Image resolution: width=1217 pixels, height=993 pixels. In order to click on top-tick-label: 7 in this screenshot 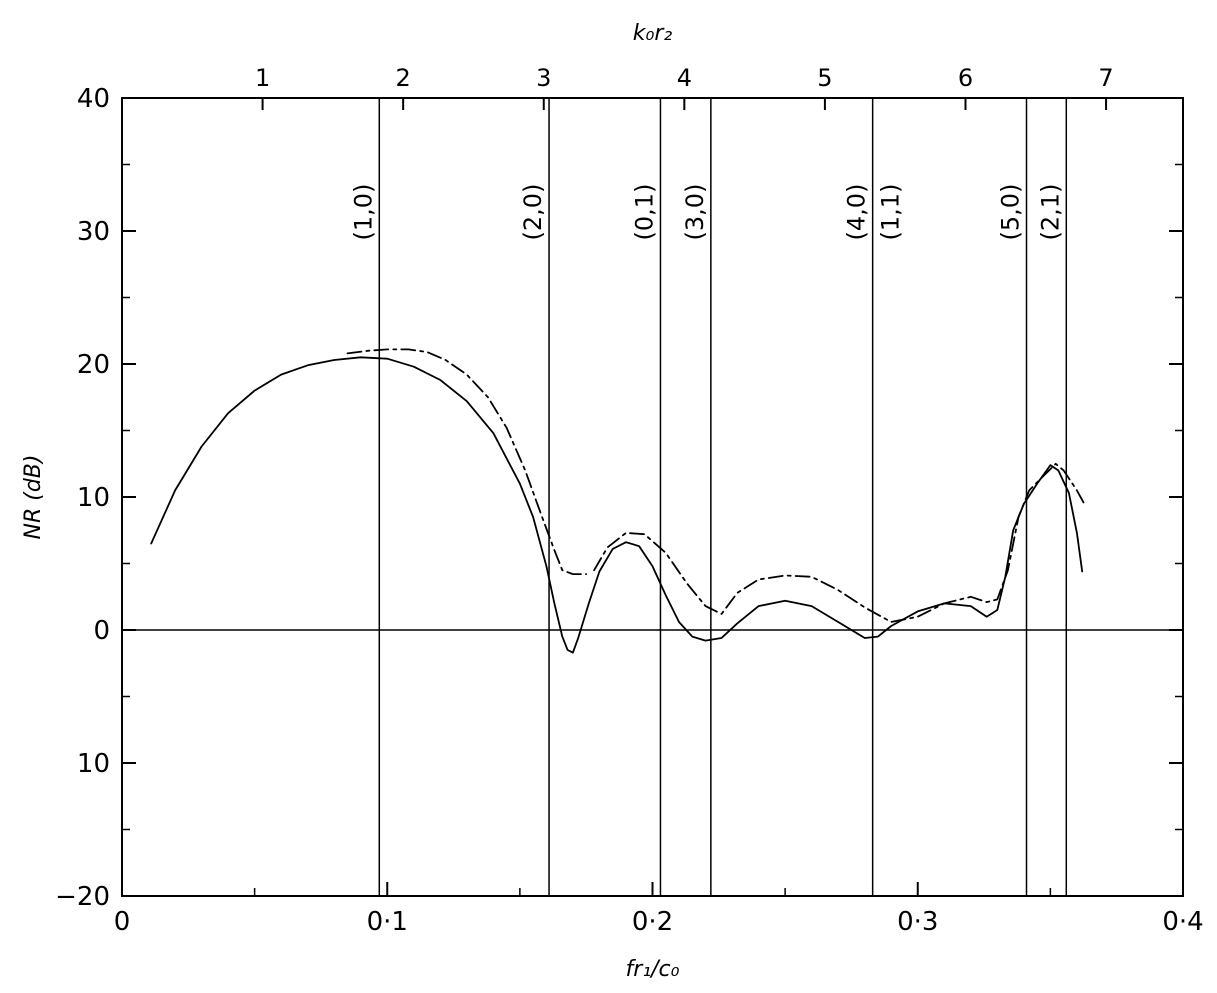, I will do `click(1105, 78)`.